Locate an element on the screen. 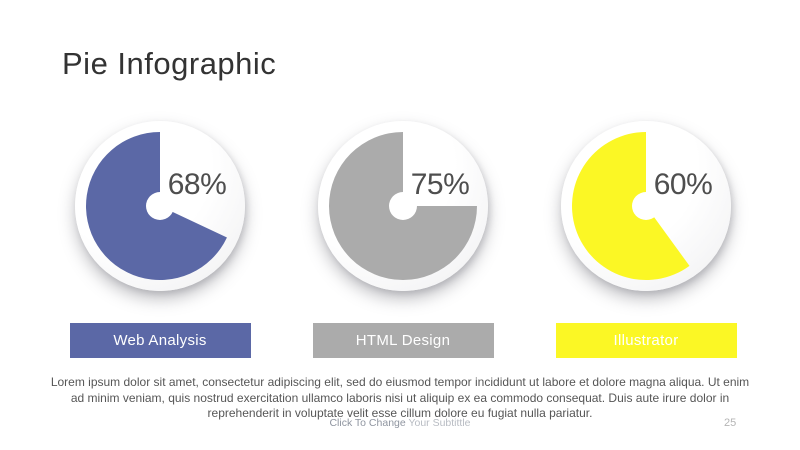 Image resolution: width=800 pixels, height=450 pixels. subtitle-placeholder: Click To Change Your Subtittle is located at coordinates (400, 423).